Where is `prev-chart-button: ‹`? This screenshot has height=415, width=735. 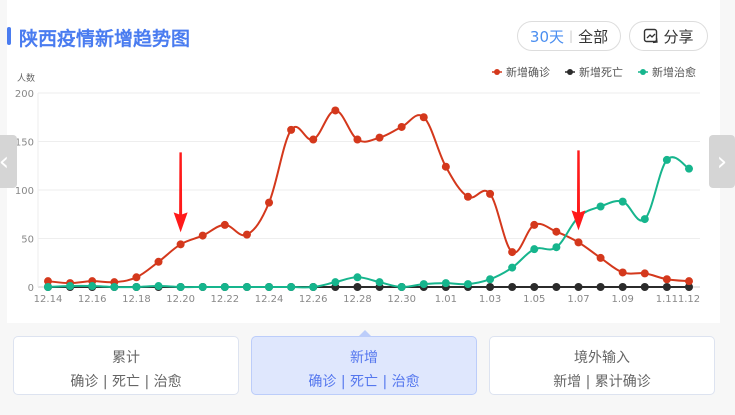
prev-chart-button: ‹ is located at coordinates (8, 161).